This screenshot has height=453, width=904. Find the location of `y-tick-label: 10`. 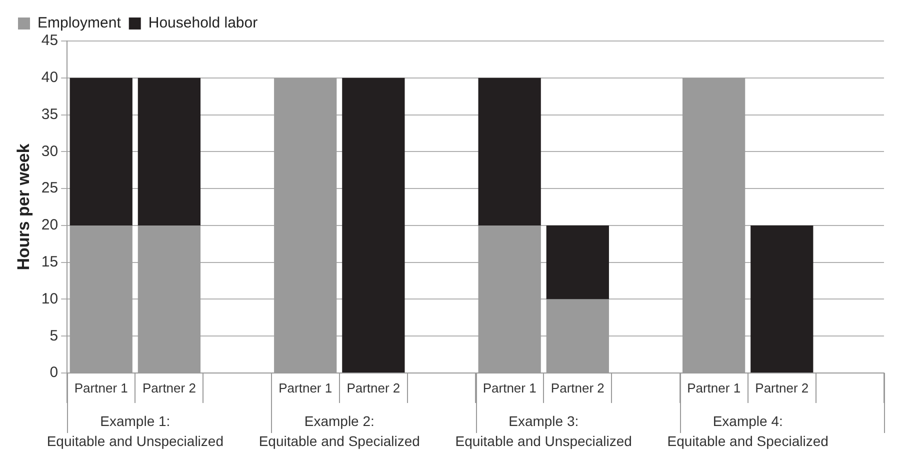

y-tick-label: 10 is located at coordinates (49, 299).